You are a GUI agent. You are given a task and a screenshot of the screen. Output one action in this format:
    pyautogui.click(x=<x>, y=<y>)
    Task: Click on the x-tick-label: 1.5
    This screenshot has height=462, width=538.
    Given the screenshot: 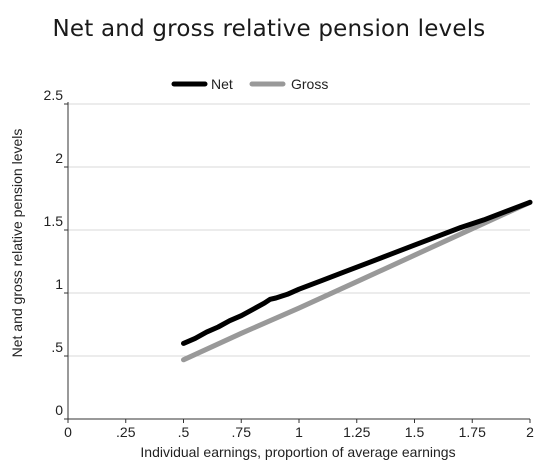 What is the action you would take?
    pyautogui.click(x=415, y=432)
    